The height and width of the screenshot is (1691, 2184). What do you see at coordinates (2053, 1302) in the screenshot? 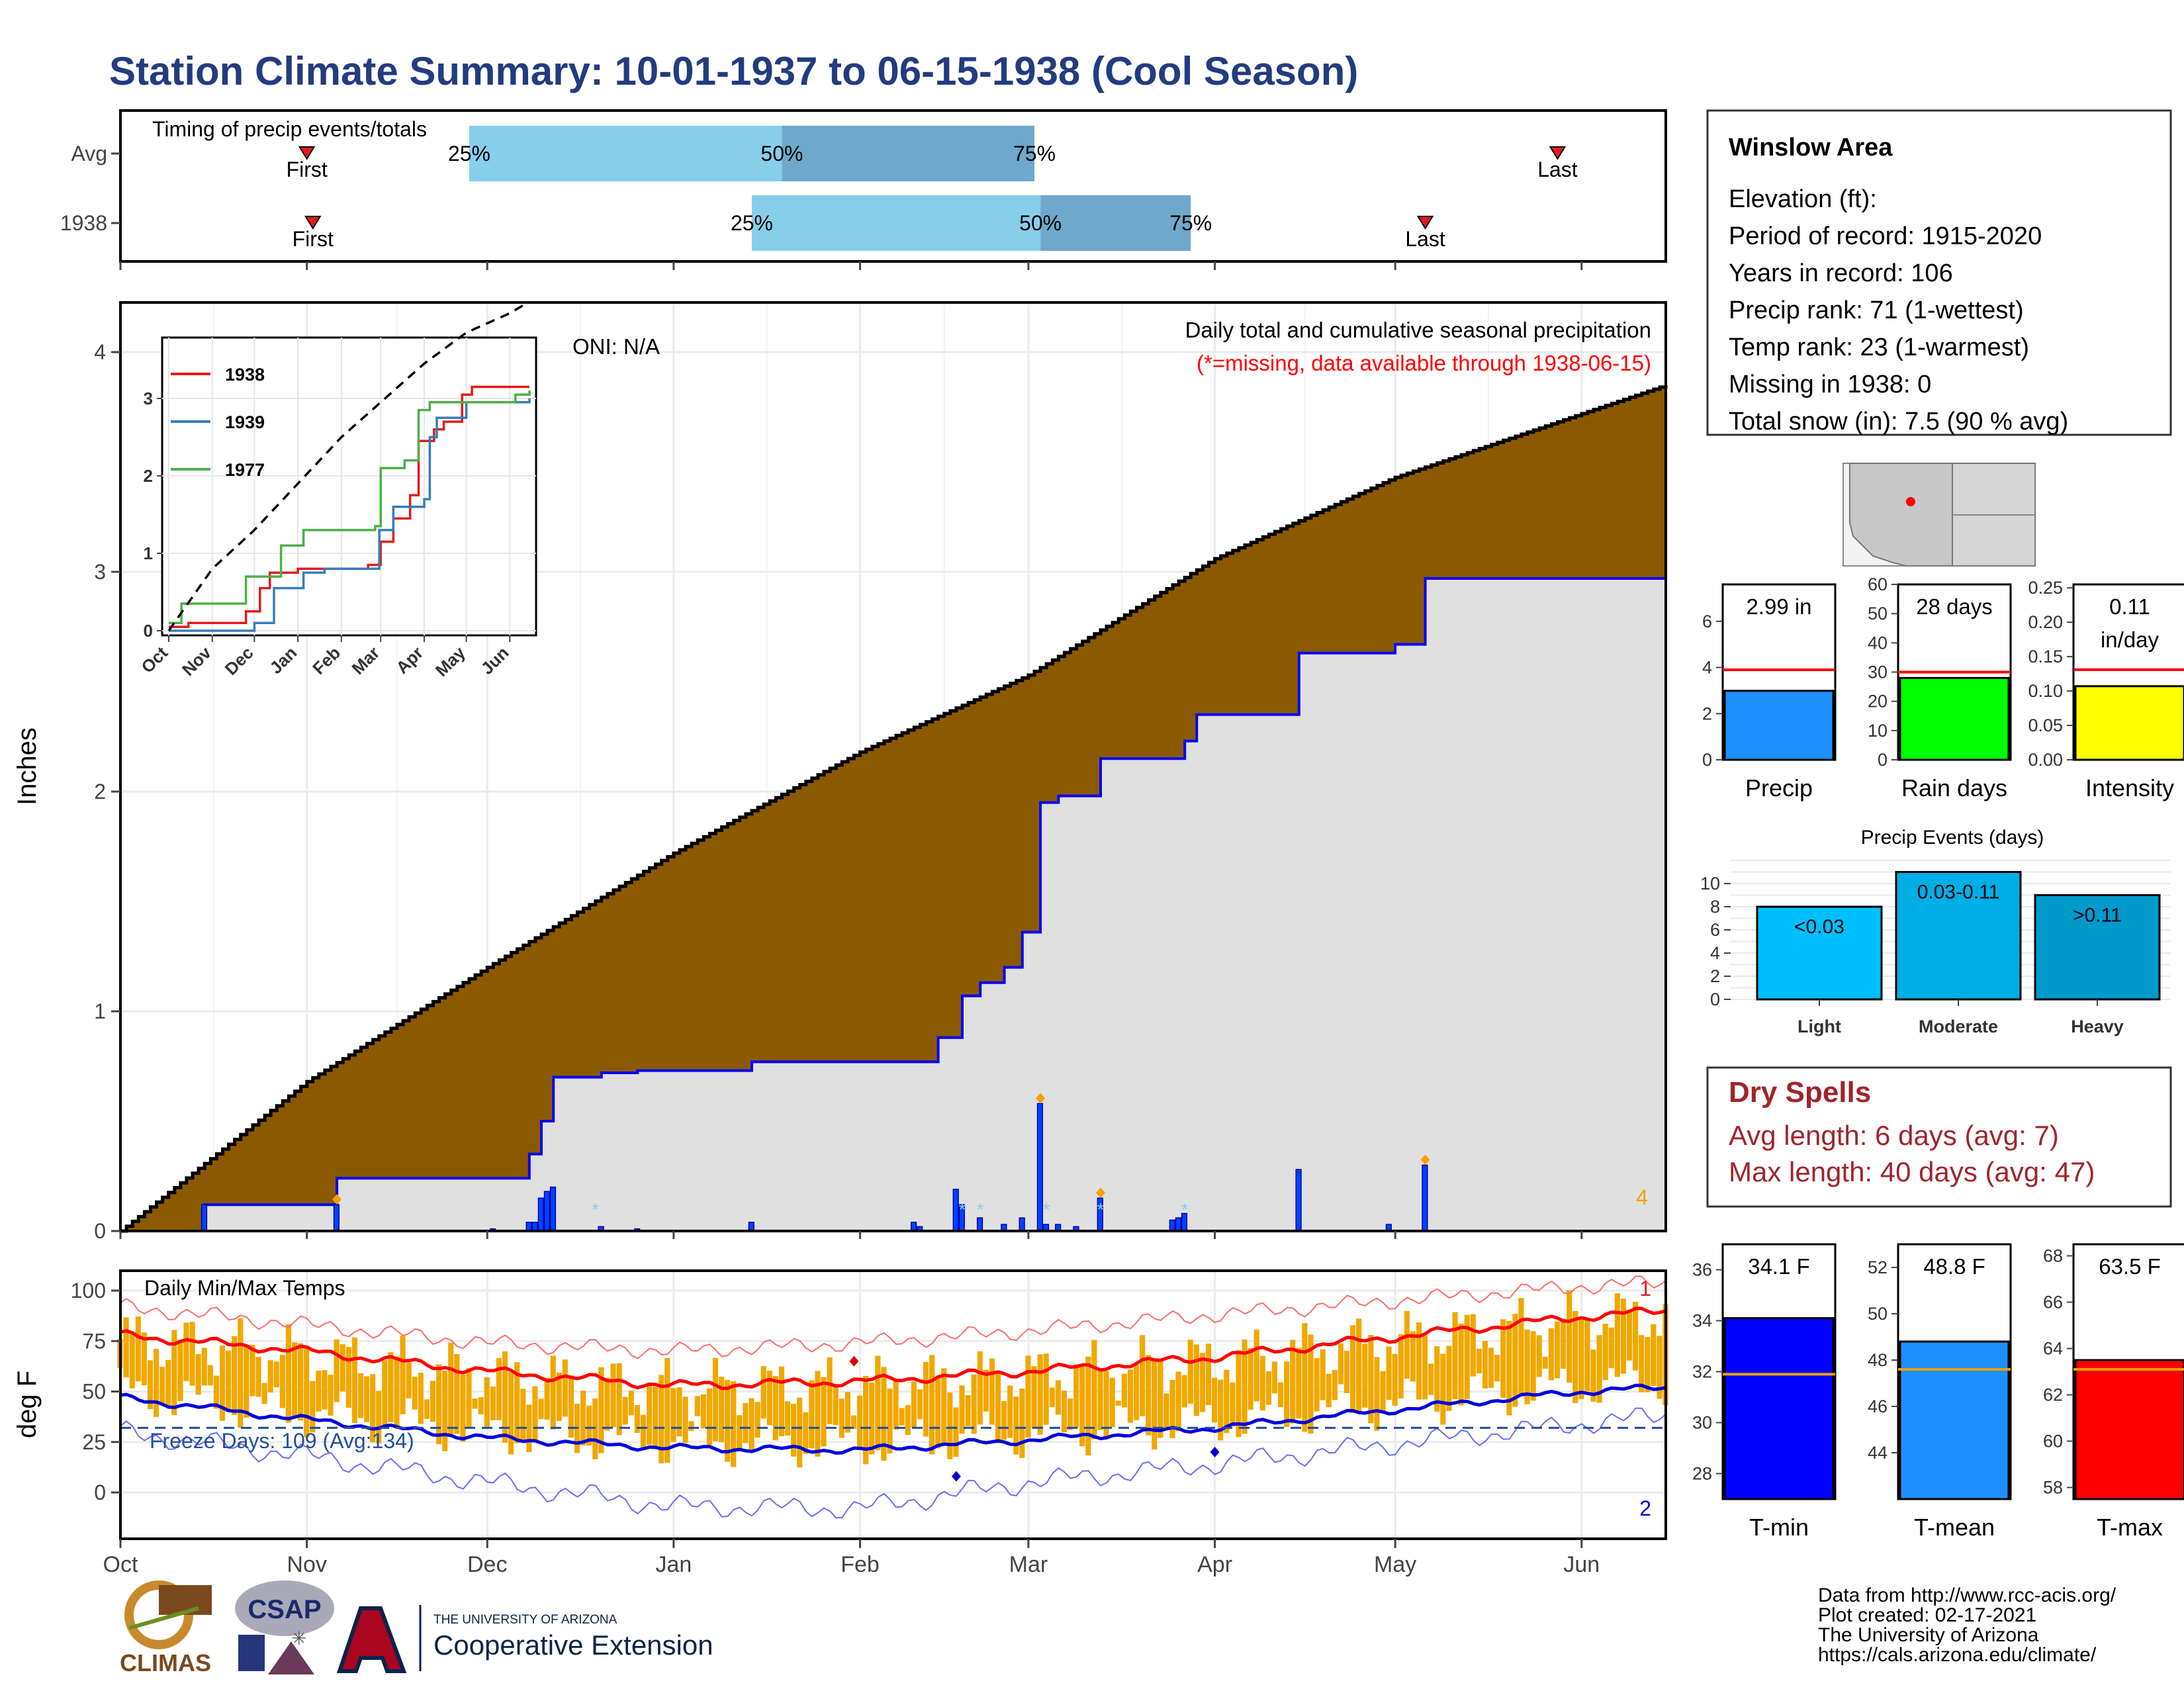
I see `stat-y-tick-label: 66` at bounding box center [2053, 1302].